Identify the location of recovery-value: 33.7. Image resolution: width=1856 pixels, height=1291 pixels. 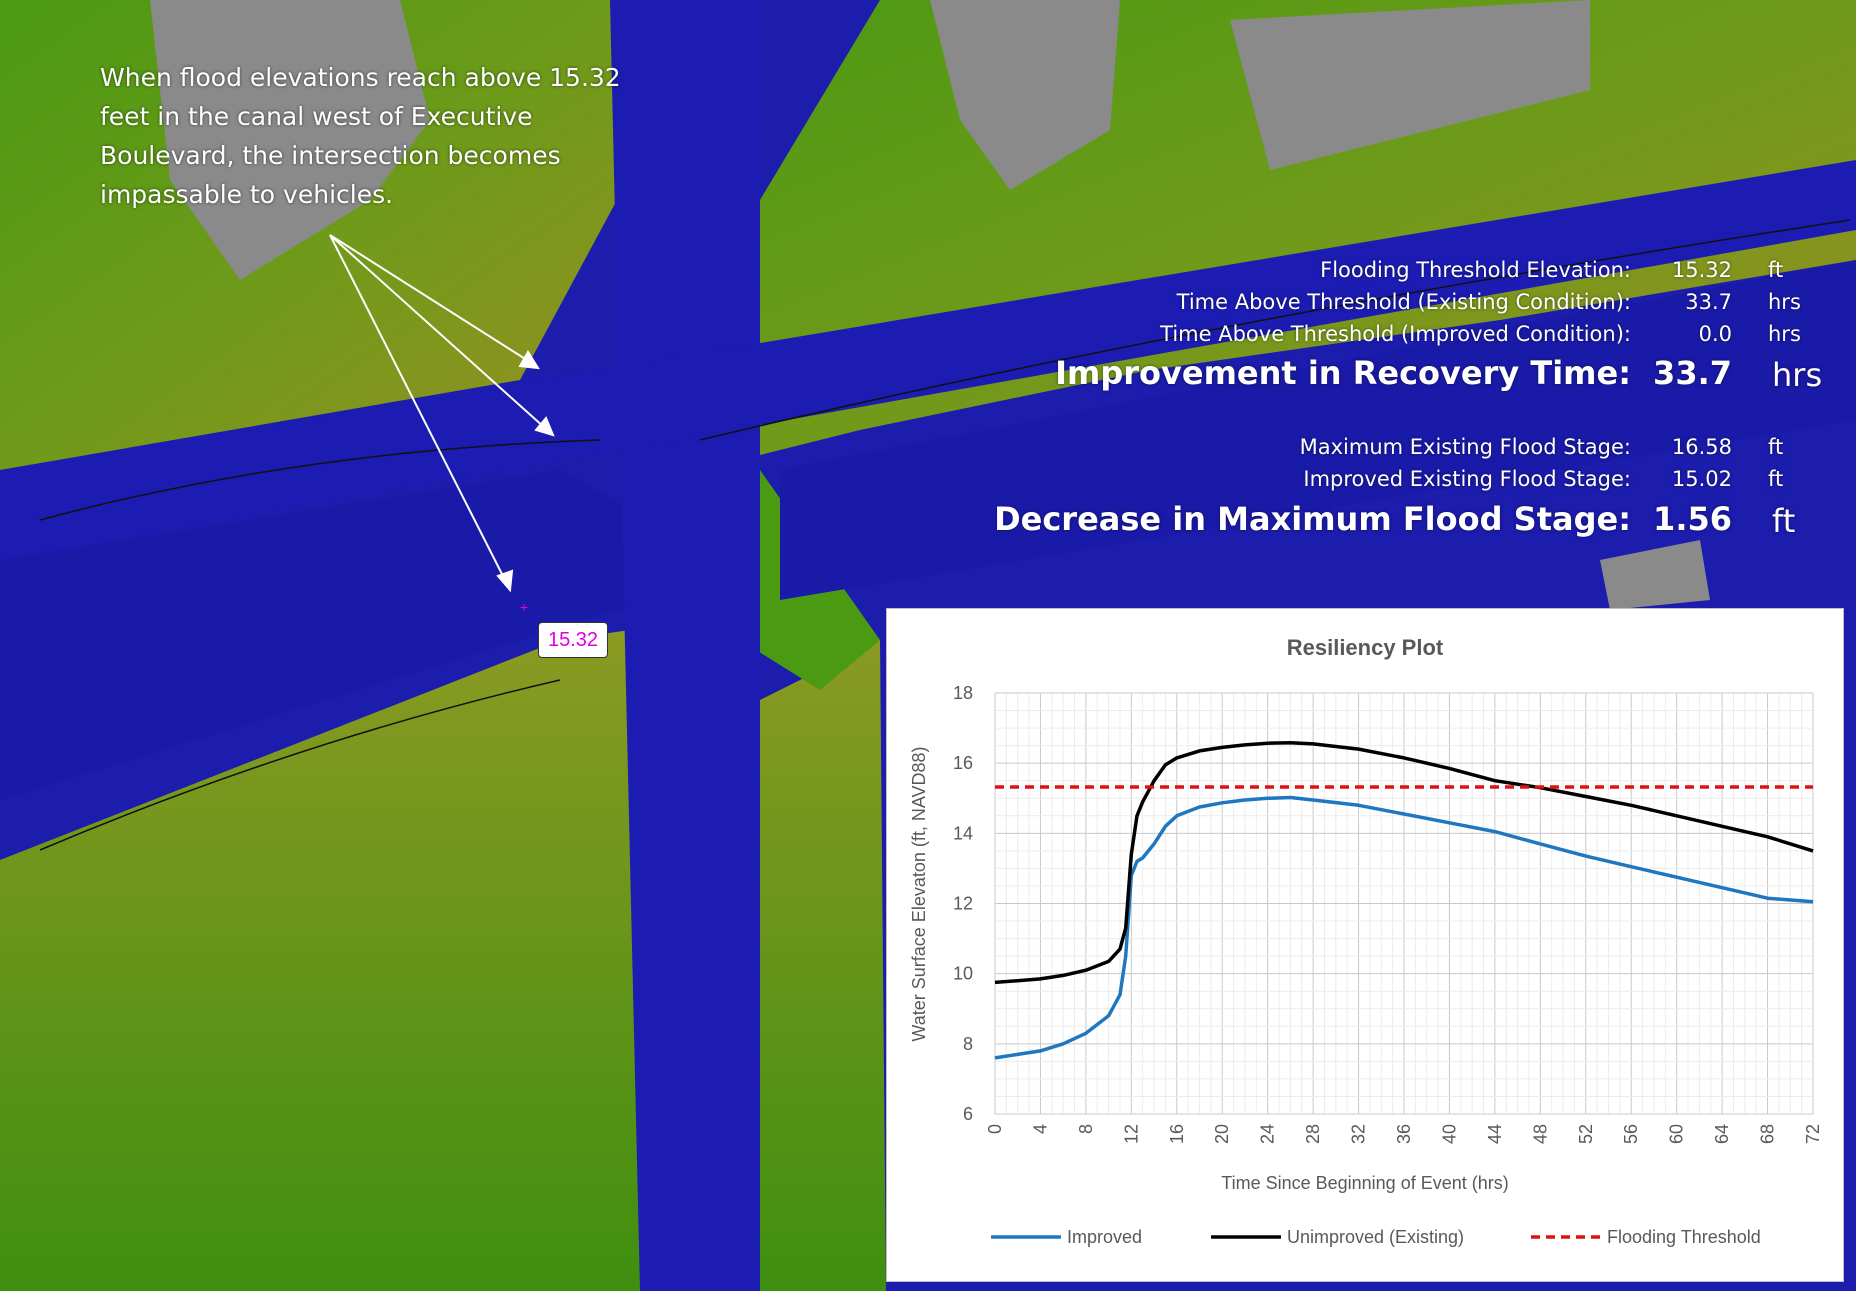
(1692, 373).